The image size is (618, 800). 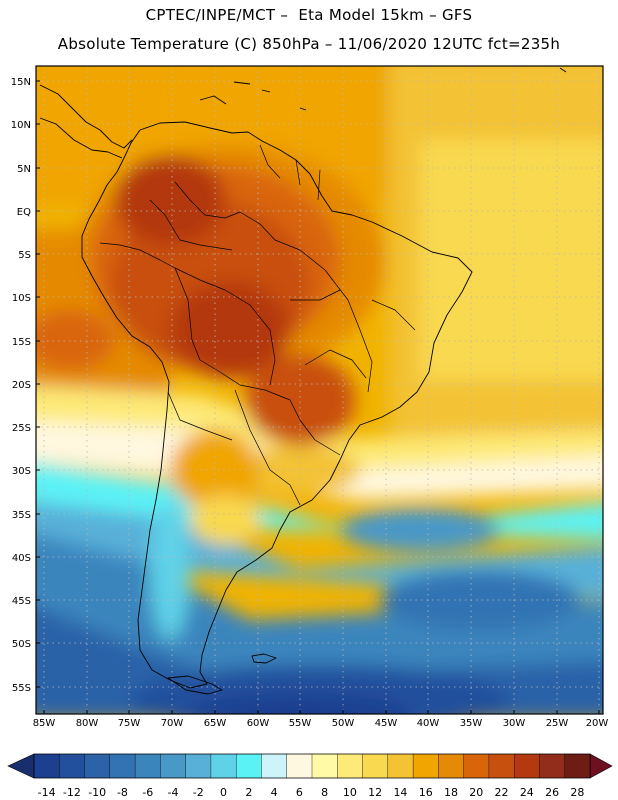 What do you see at coordinates (129, 723) in the screenshot?
I see `lon-label: 75W` at bounding box center [129, 723].